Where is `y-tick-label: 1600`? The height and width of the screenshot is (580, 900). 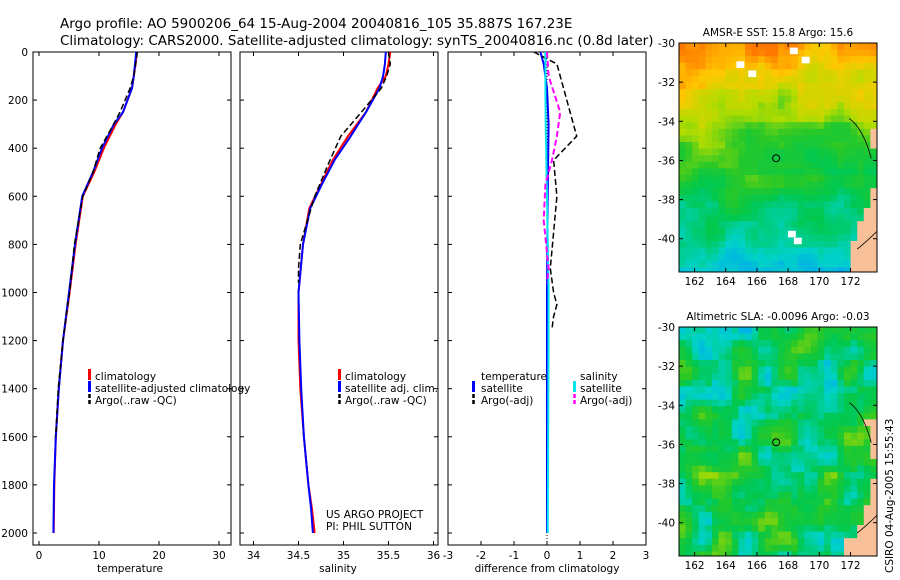 y-tick-label: 1600 is located at coordinates (14, 438).